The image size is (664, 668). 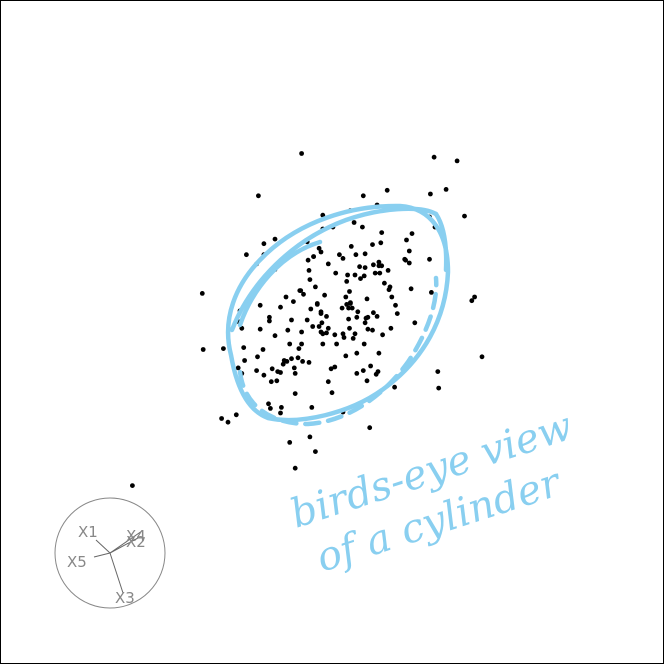 What do you see at coordinates (136, 542) in the screenshot?
I see `axis-label-x2: X2` at bounding box center [136, 542].